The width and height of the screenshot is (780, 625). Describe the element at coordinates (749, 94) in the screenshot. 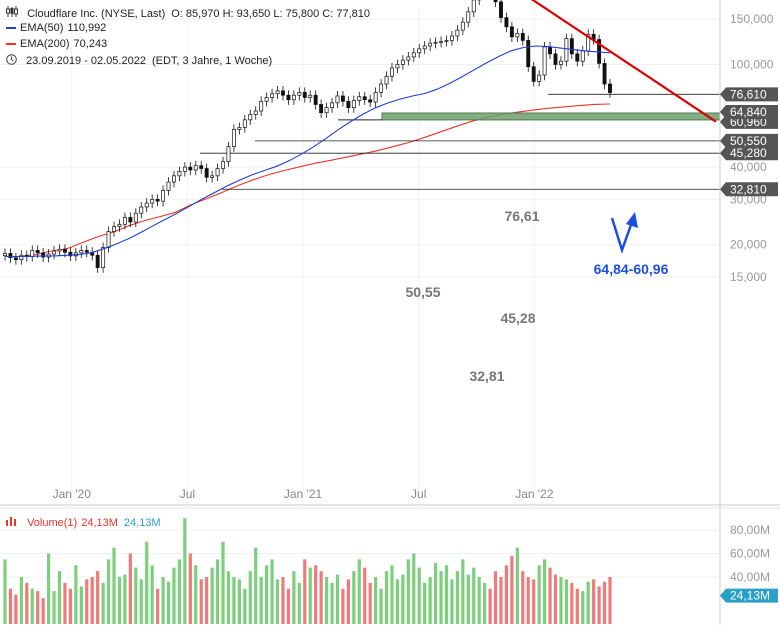

I see `badge-level` at that location.